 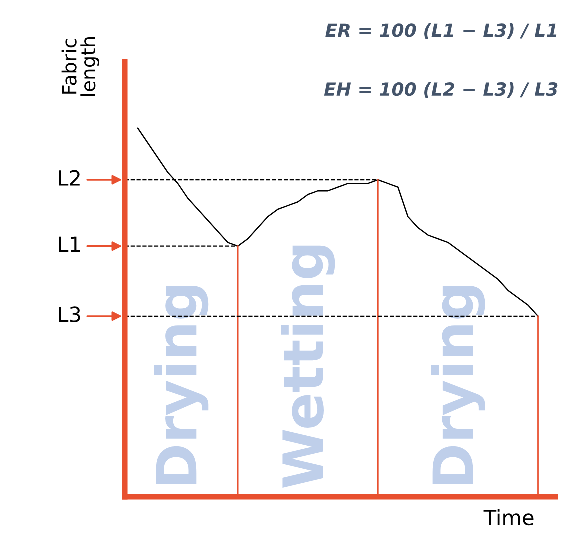 I want to click on ref-line-label: L1, so click(x=69, y=244).